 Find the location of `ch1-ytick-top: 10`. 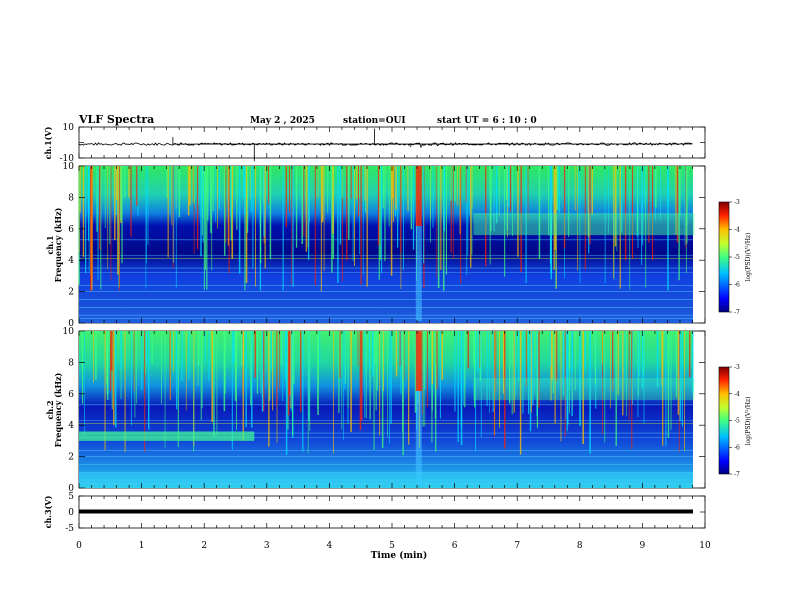

ch1-ytick-top: 10 is located at coordinates (69, 128).